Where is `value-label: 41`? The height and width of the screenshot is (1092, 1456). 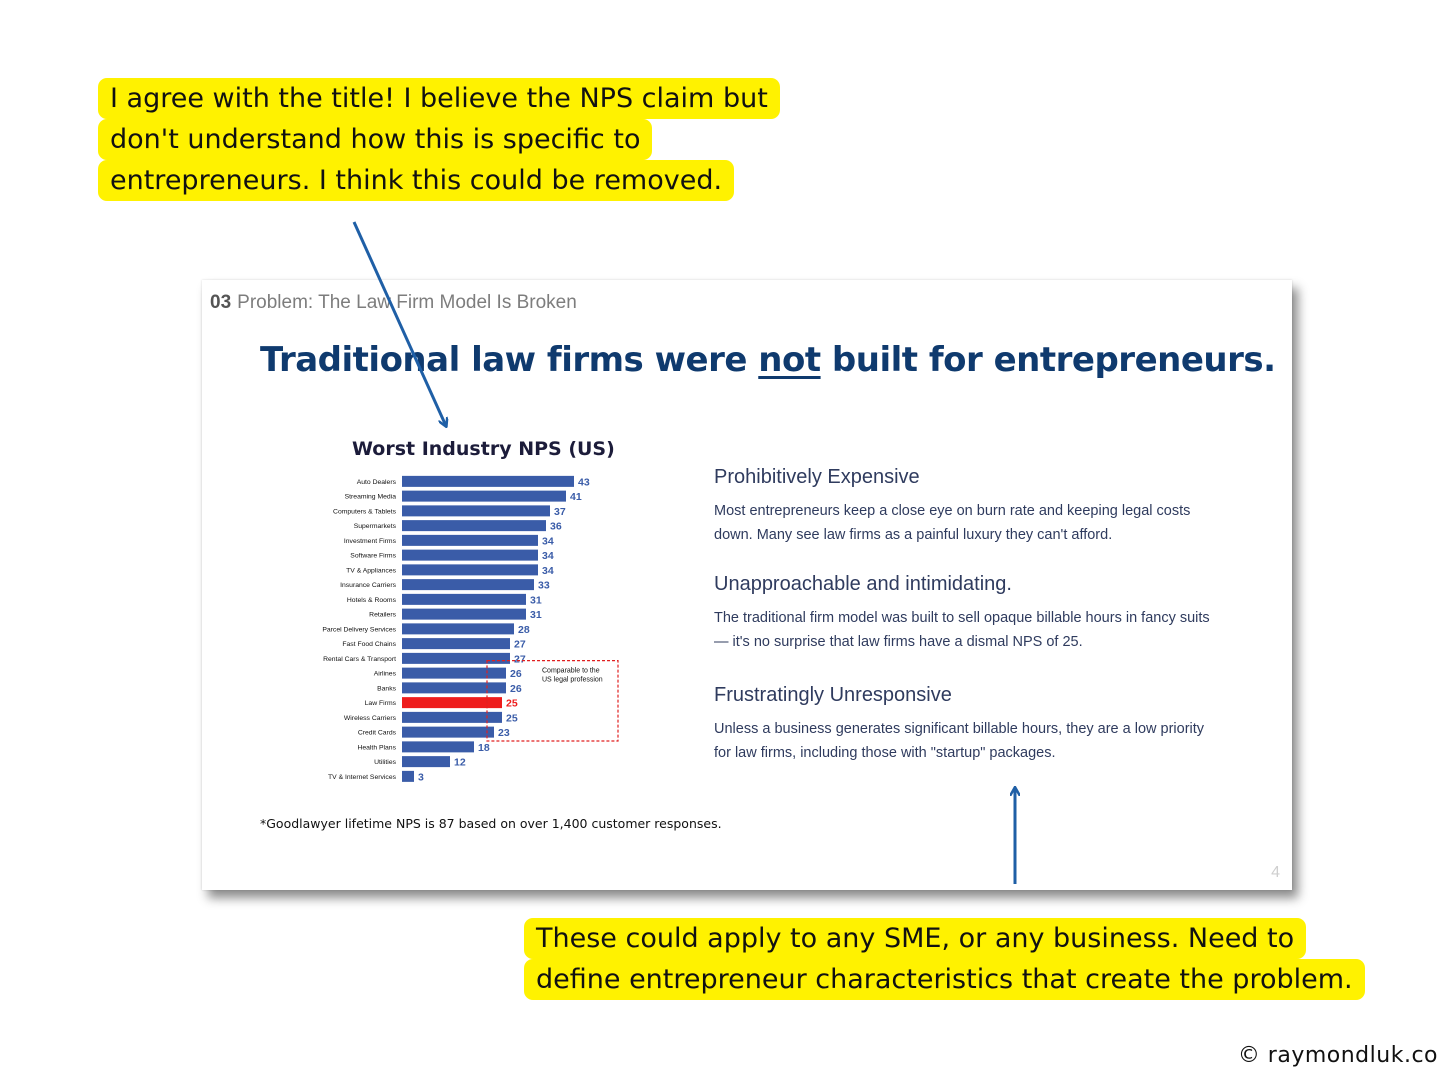 value-label: 41 is located at coordinates (576, 497).